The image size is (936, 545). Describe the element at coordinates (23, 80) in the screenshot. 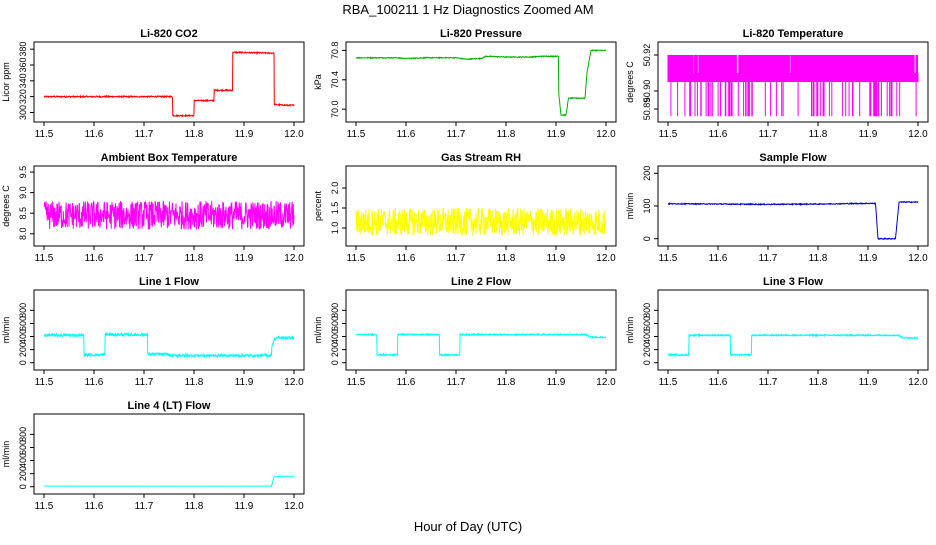

I see `y-tick-label: 340` at that location.